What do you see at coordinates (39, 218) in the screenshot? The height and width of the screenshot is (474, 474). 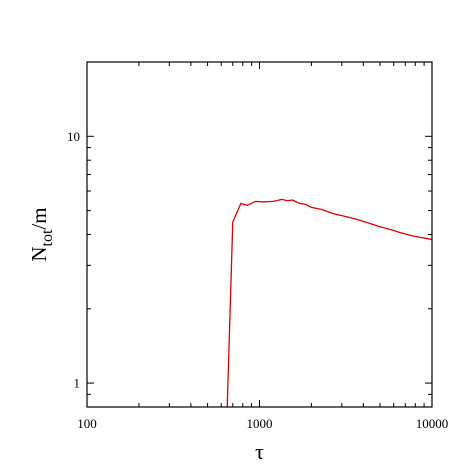 I see `y-axis-title-suffix: /m` at bounding box center [39, 218].